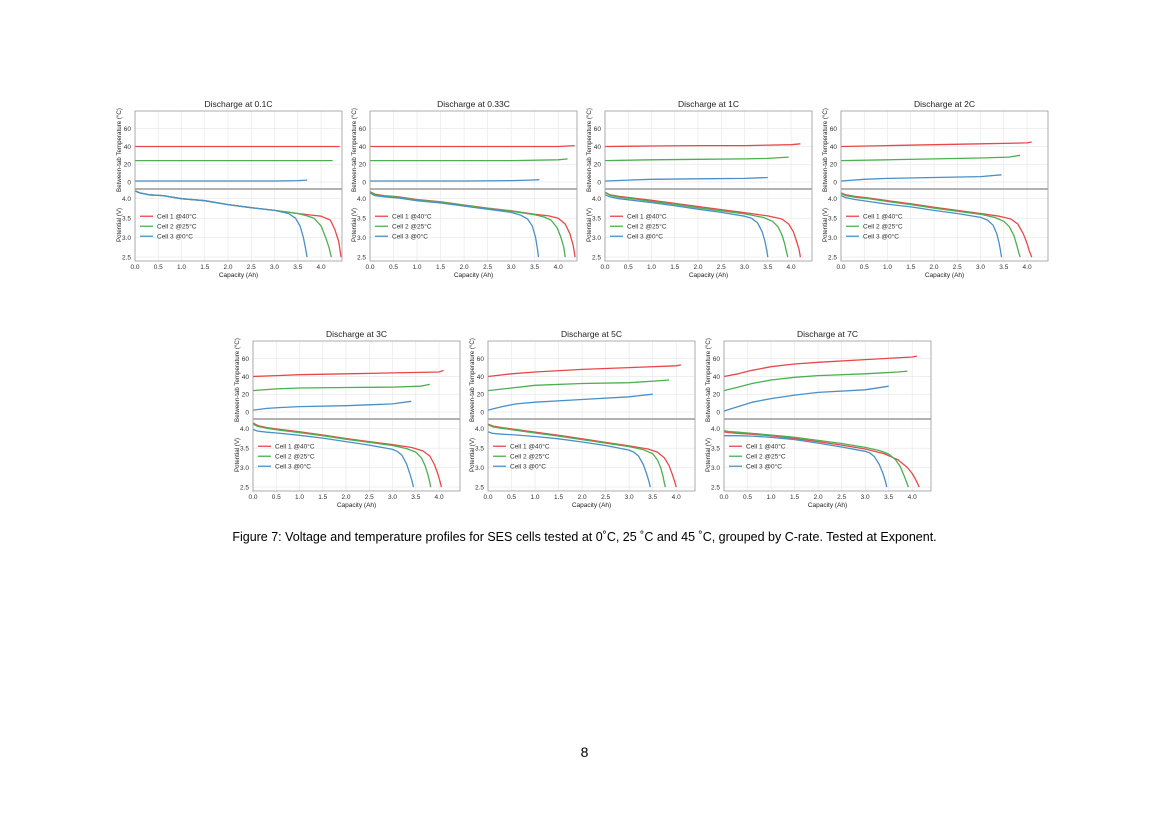 Image resolution: width=1169 pixels, height=826 pixels. Describe the element at coordinates (356, 334) in the screenshot. I see `chart-title: Discharge at 3C` at that location.